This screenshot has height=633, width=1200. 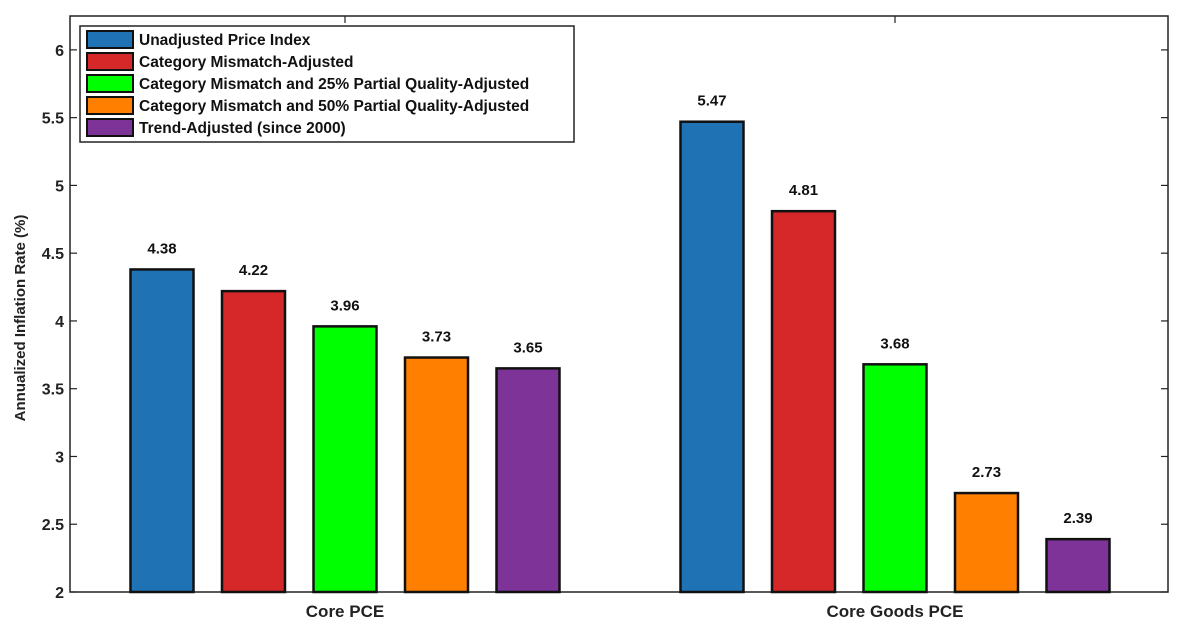 What do you see at coordinates (53, 390) in the screenshot?
I see `y-tick-label: 3.5` at bounding box center [53, 390].